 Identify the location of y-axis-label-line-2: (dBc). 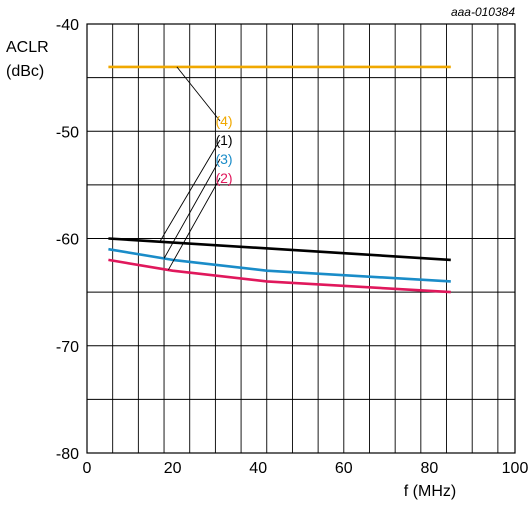
(25, 71).